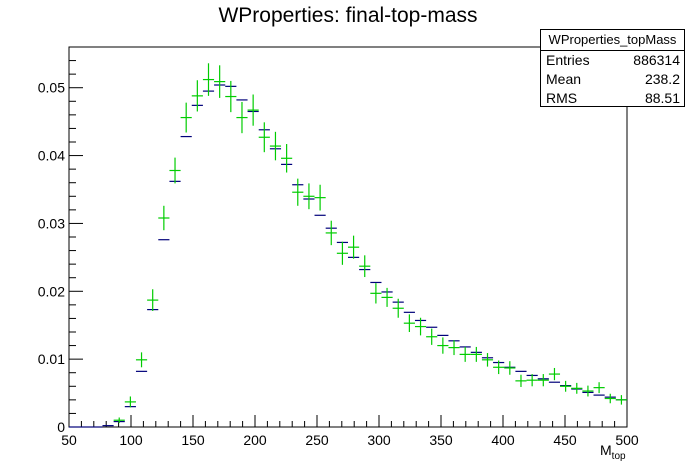 This screenshot has width=696, height=474. I want to click on stats-mean-label: Mean, so click(564, 79).